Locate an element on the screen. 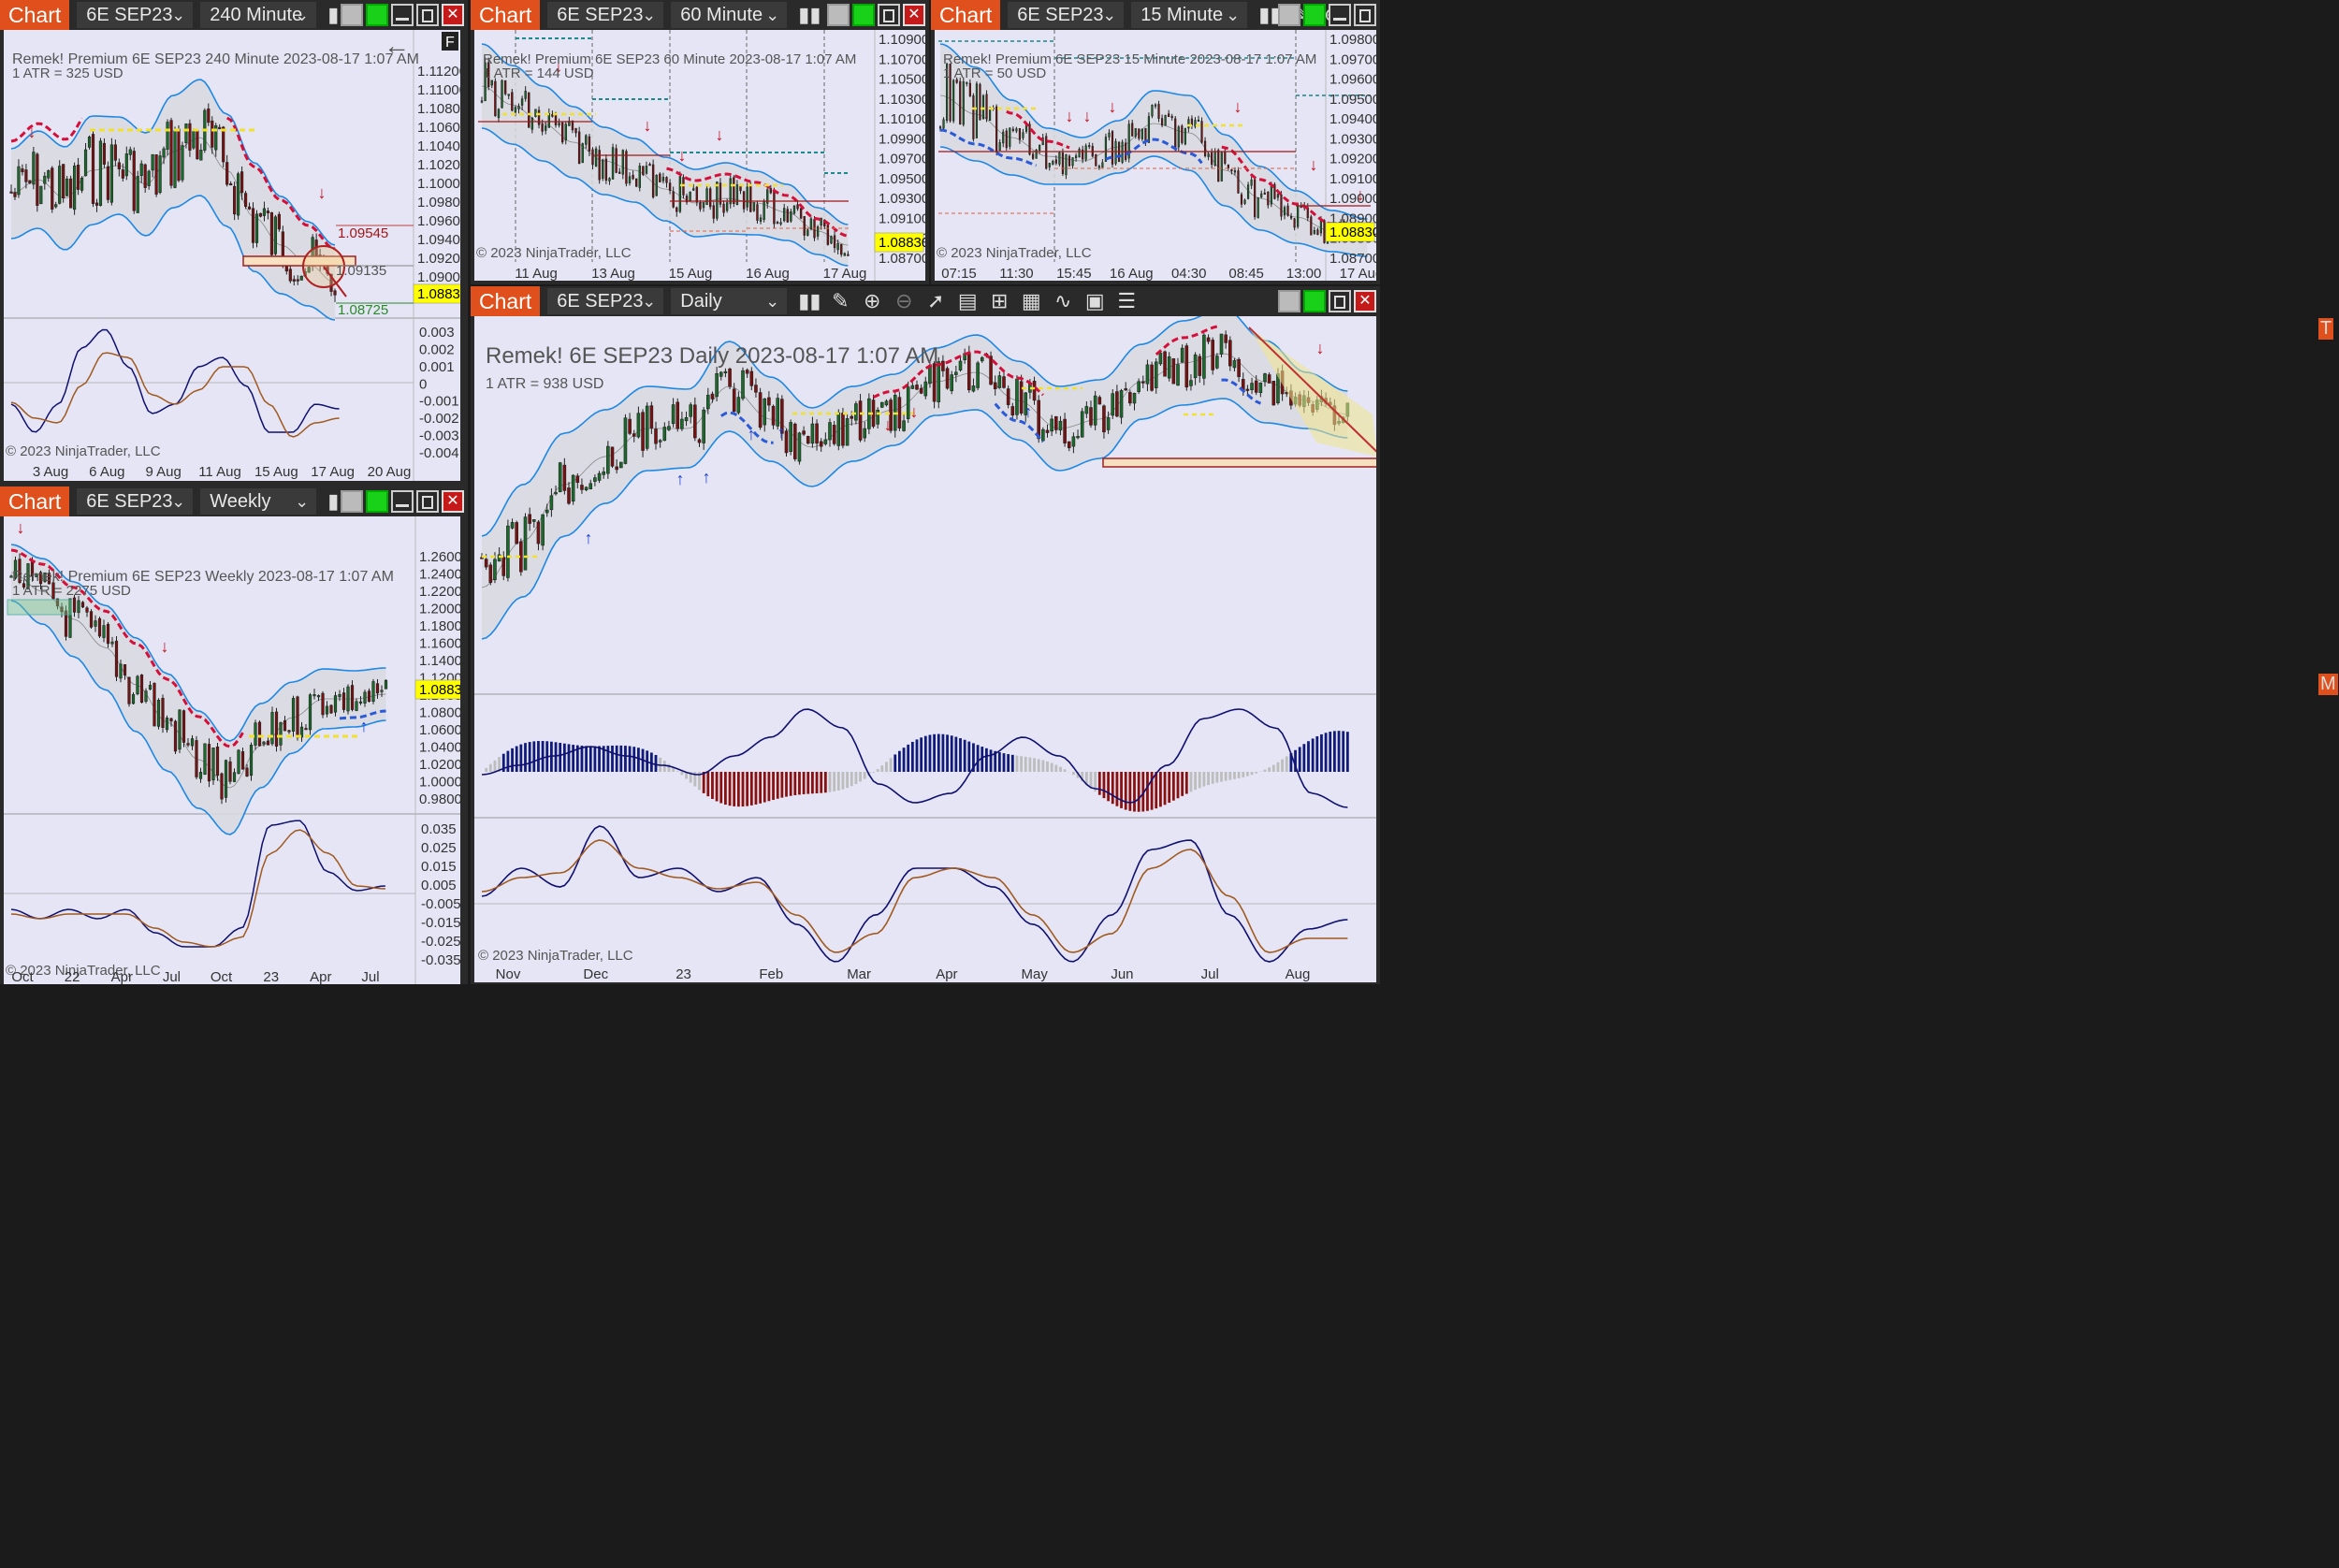 The image size is (2339, 1568). band-fill is located at coordinates (915, 474).